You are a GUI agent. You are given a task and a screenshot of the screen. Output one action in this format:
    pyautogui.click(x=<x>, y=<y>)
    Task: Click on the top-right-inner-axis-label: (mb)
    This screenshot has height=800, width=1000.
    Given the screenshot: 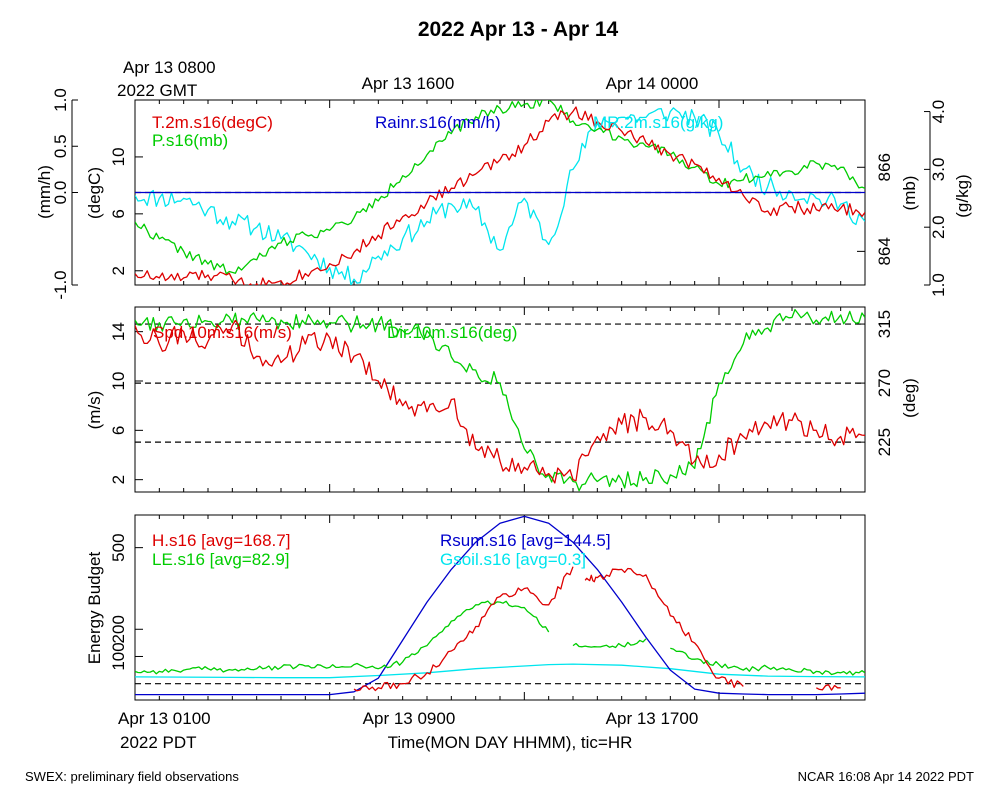 What is the action you would take?
    pyautogui.click(x=909, y=193)
    